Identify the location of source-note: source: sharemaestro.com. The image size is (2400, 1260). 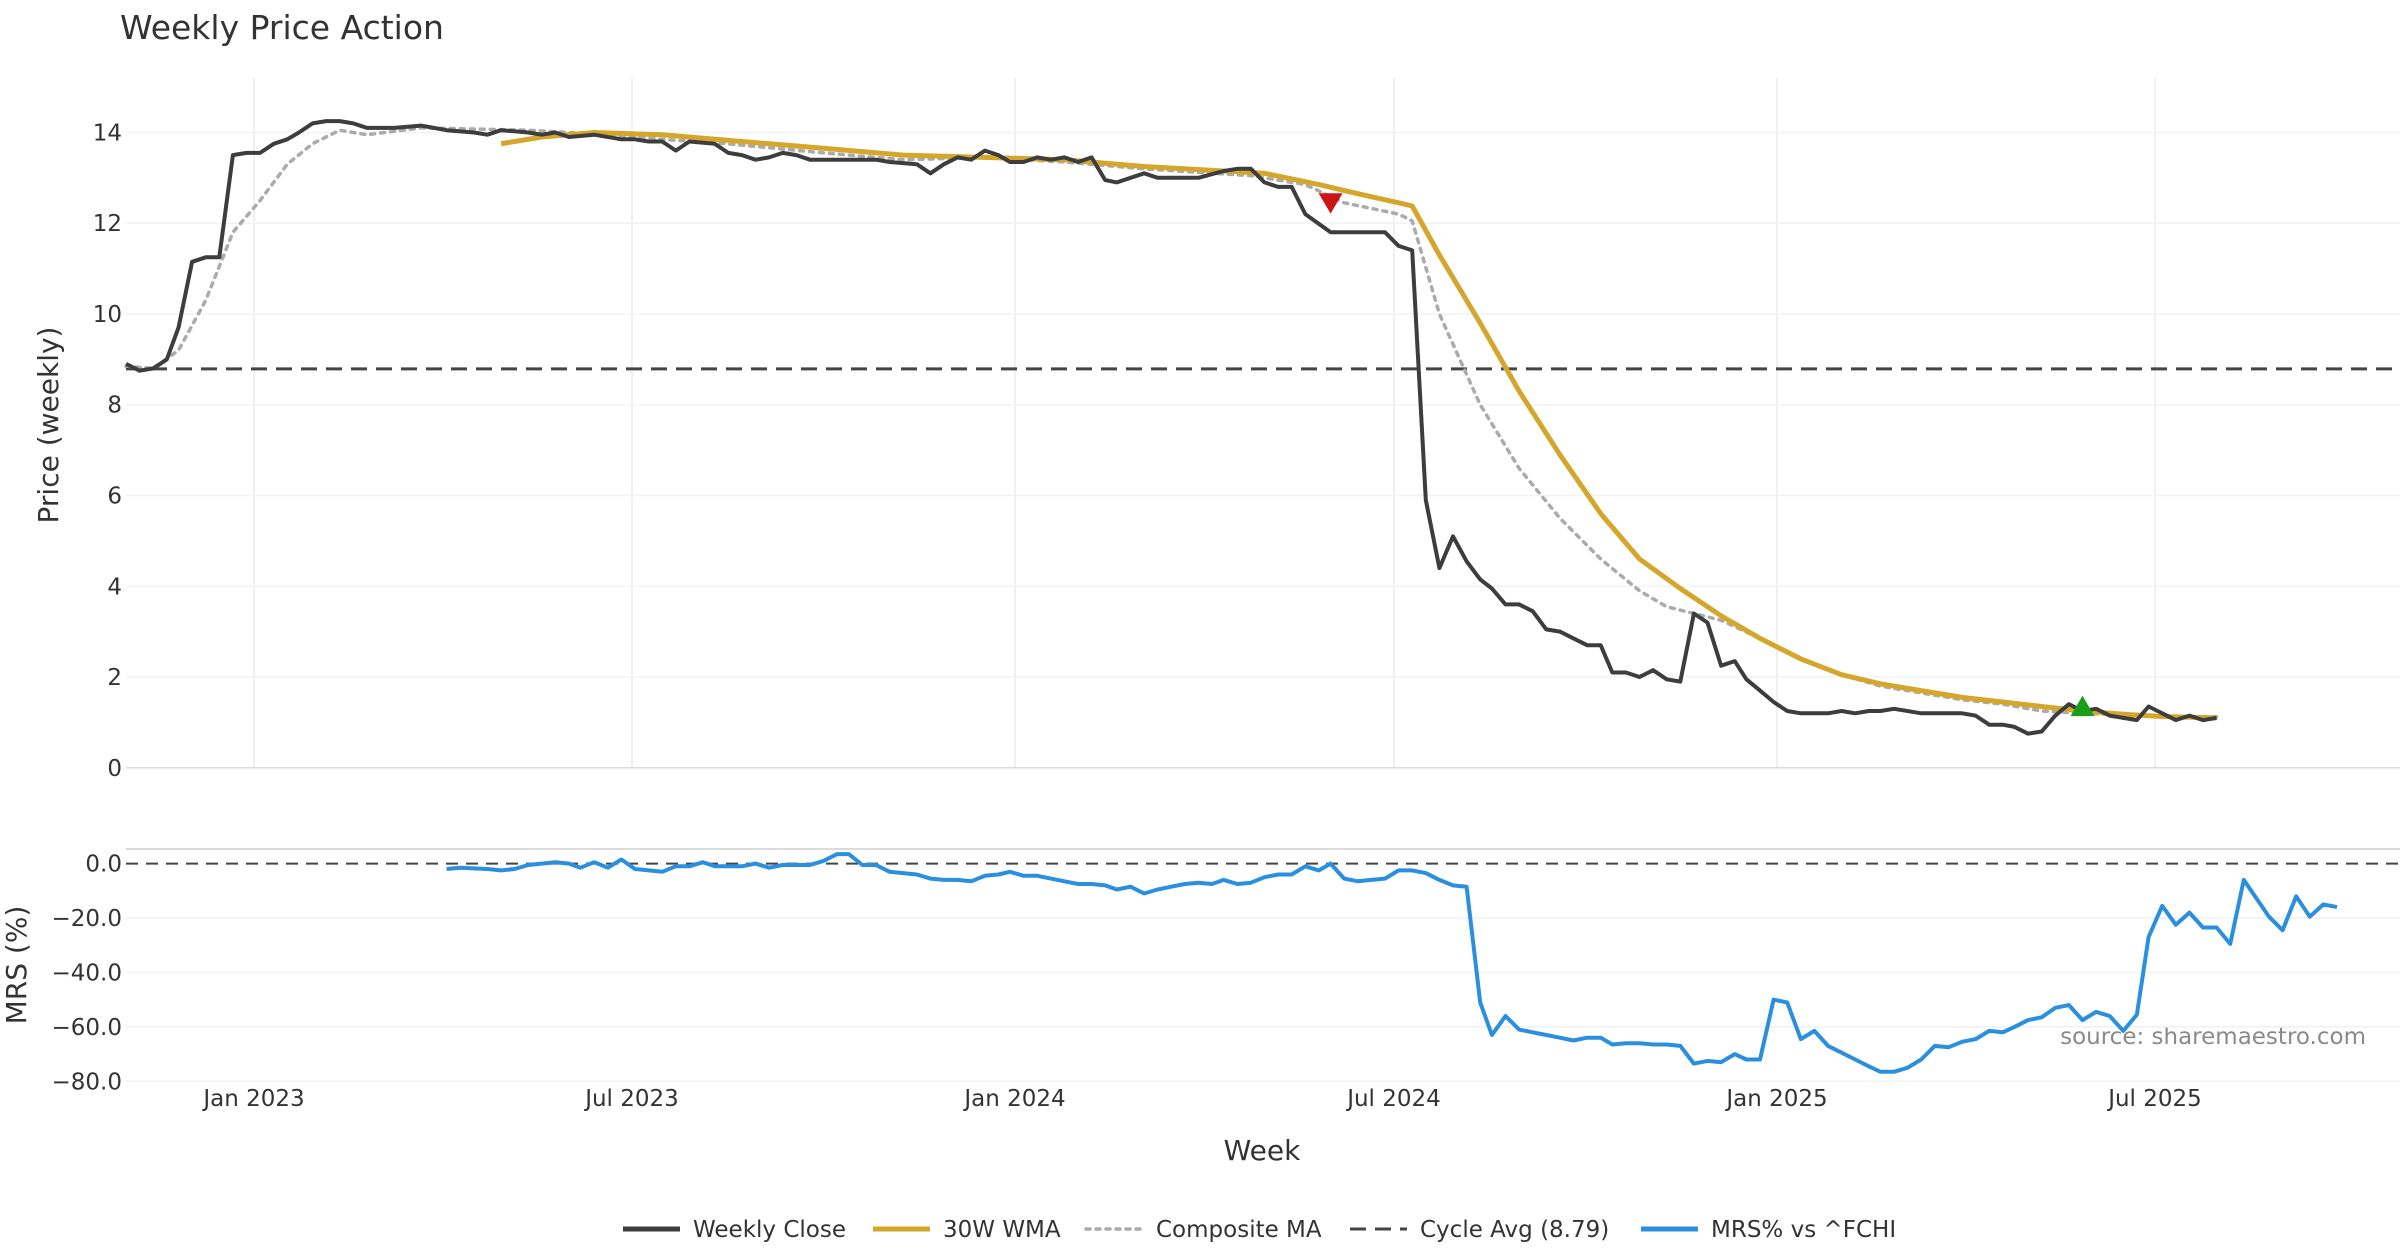
(2213, 1037).